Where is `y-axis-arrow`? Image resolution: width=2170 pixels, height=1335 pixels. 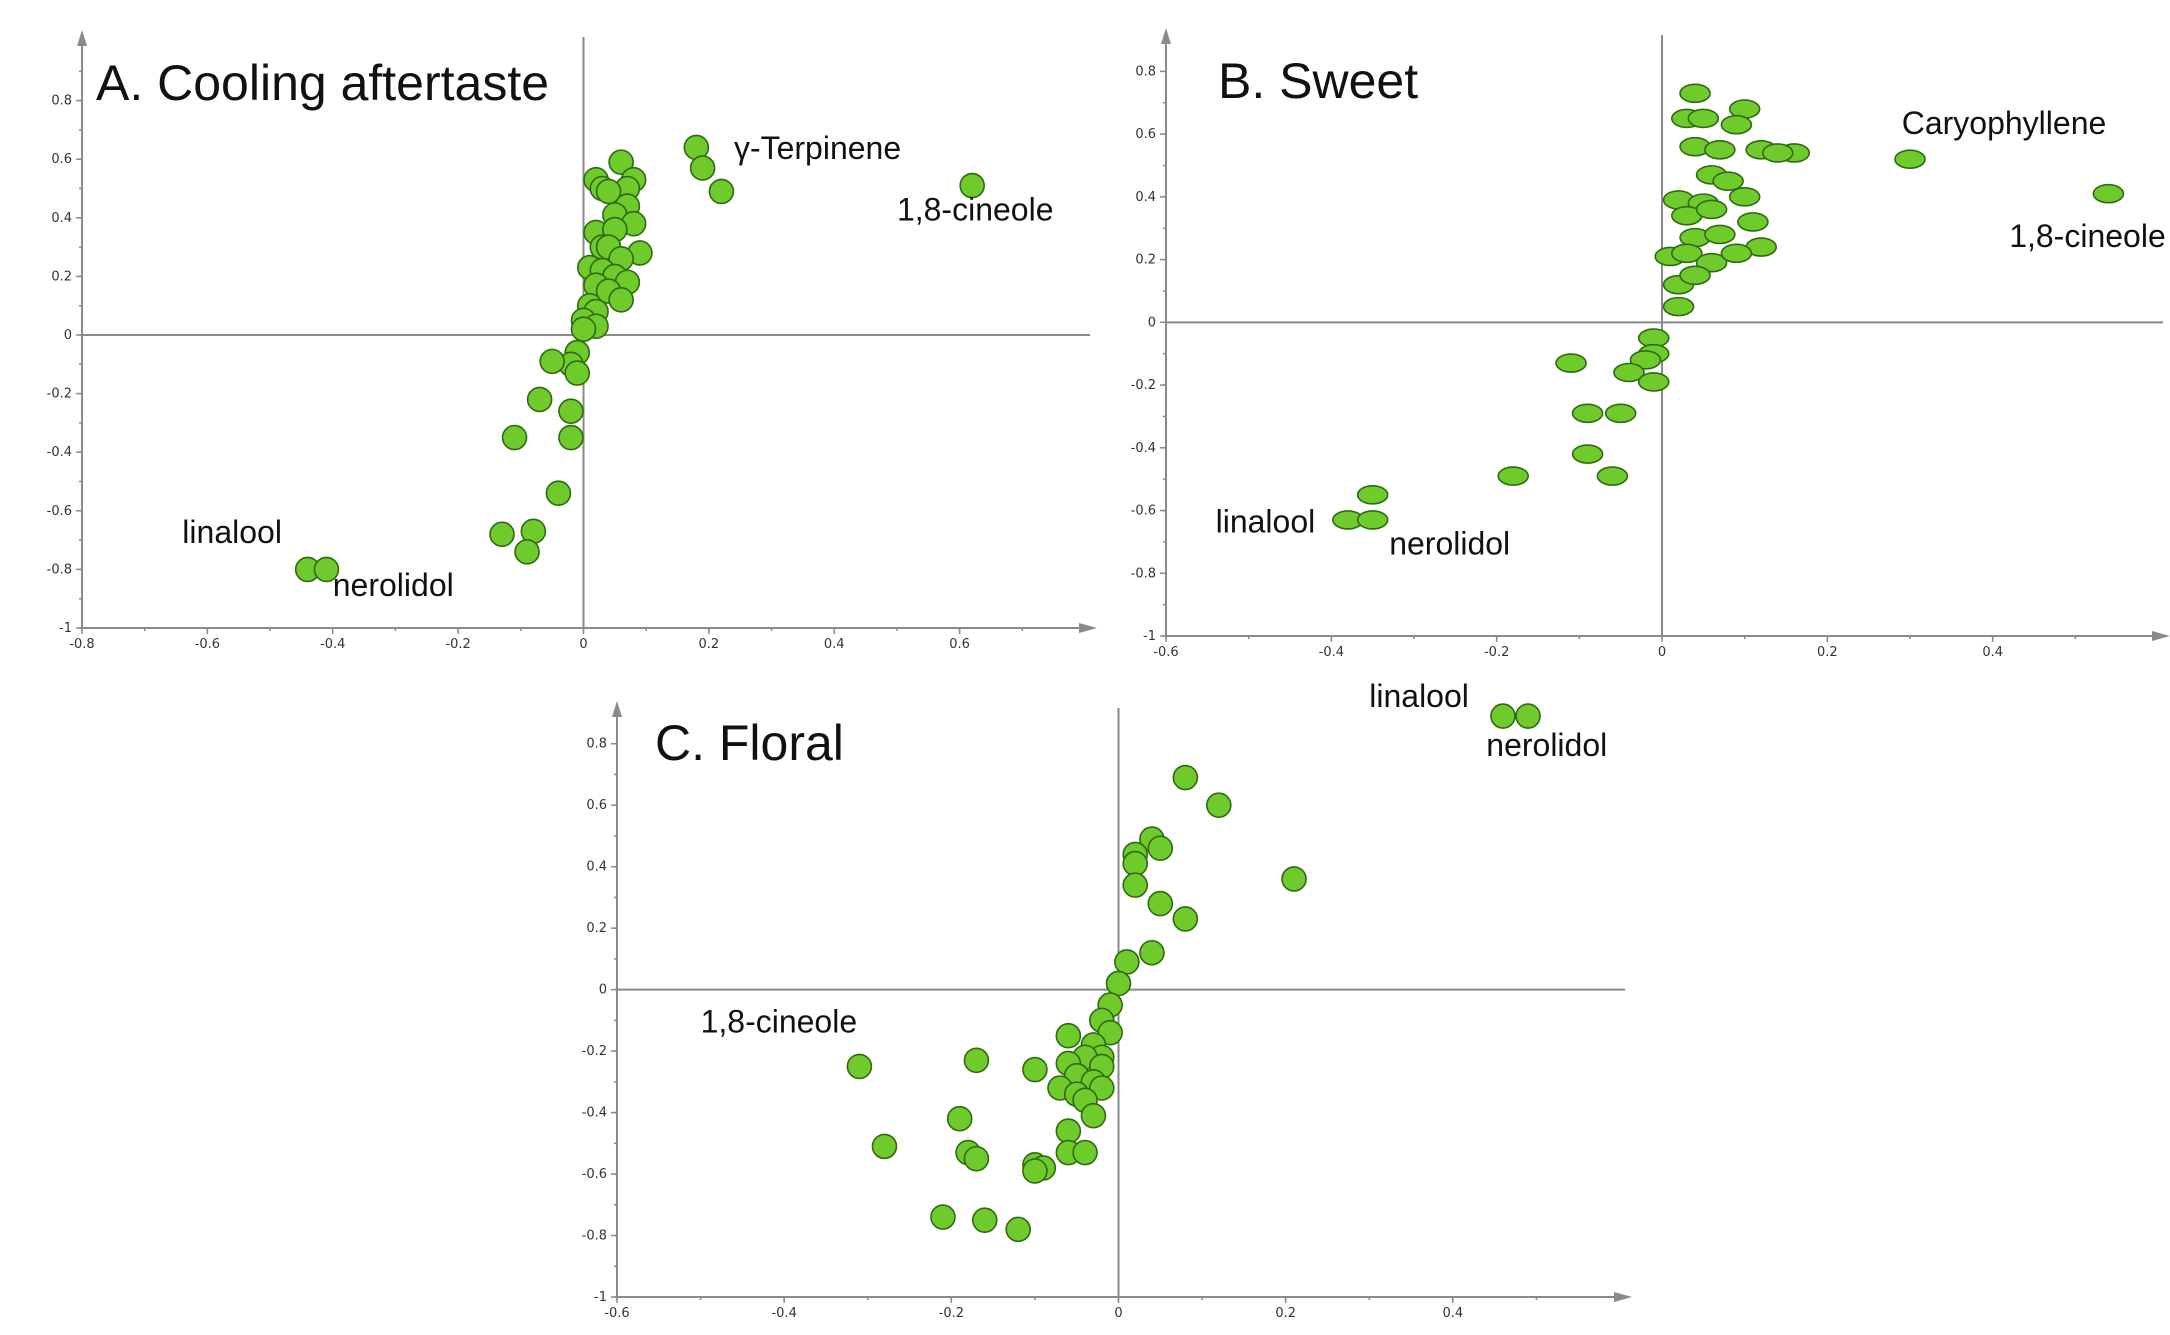 y-axis-arrow is located at coordinates (1166, 36).